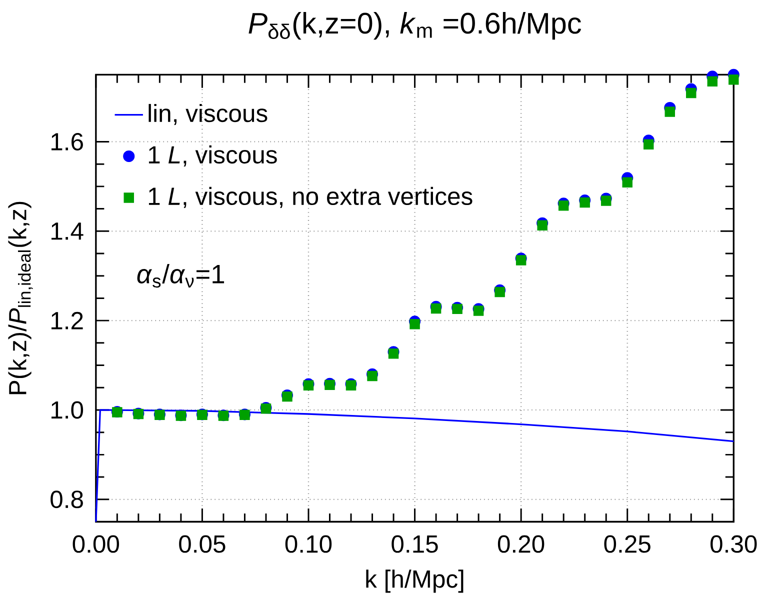  What do you see at coordinates (68, 410) in the screenshot?
I see `y-tick-label: 1.0` at bounding box center [68, 410].